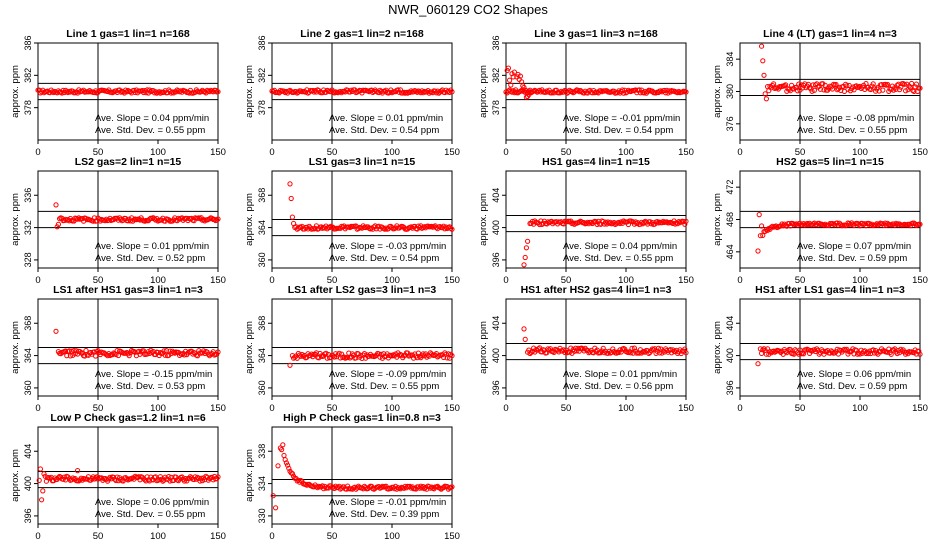 The width and height of the screenshot is (936, 540). What do you see at coordinates (262, 483) in the screenshot?
I see `y-tick-label: 334` at bounding box center [262, 483].